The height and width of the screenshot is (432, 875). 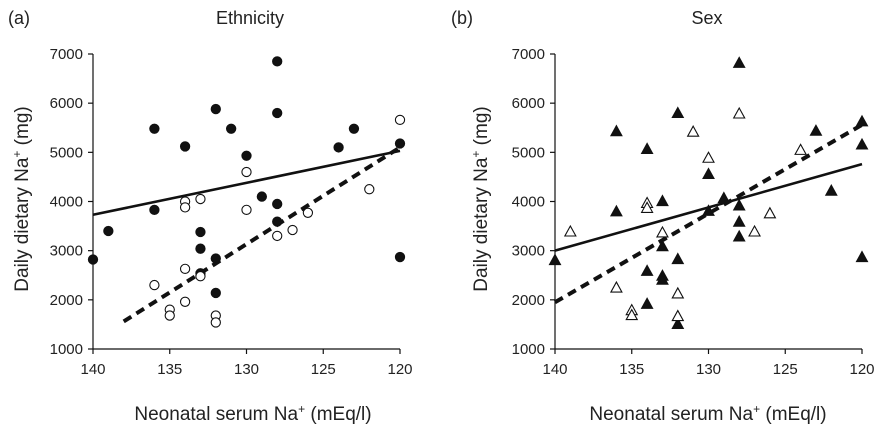 I want to click on dashed-trend-line, so click(x=262, y=234).